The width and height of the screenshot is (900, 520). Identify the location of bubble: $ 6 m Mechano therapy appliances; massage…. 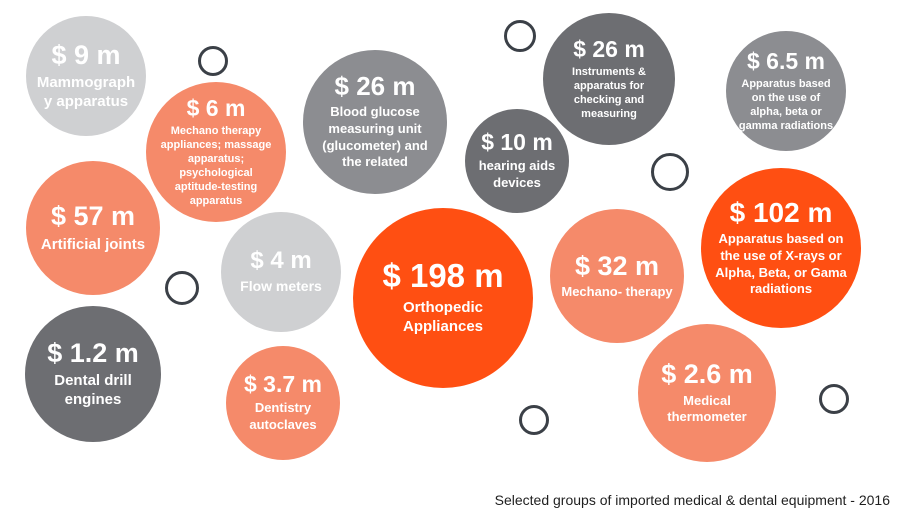
(216, 152).